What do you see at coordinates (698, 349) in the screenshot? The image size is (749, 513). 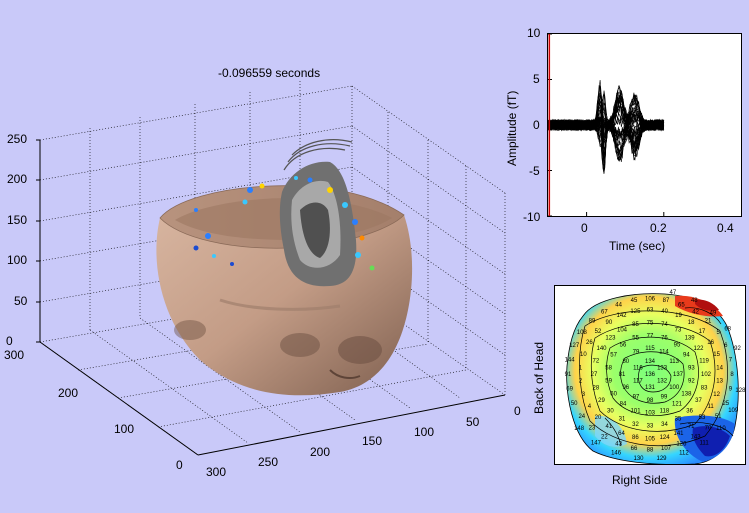 I see `sensor-label: 122` at bounding box center [698, 349].